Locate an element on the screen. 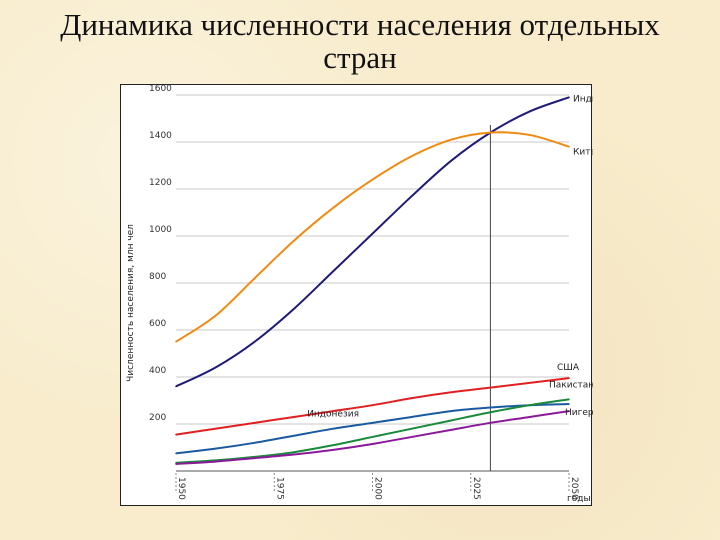 The height and width of the screenshot is (540, 720). series-3-point-2030 is located at coordinates (490, 407).